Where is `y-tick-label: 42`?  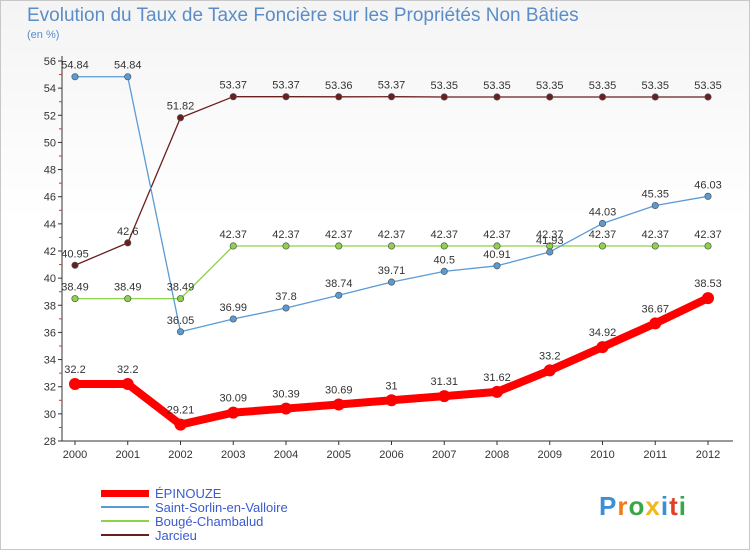
y-tick-label: 42 is located at coordinates (50, 252).